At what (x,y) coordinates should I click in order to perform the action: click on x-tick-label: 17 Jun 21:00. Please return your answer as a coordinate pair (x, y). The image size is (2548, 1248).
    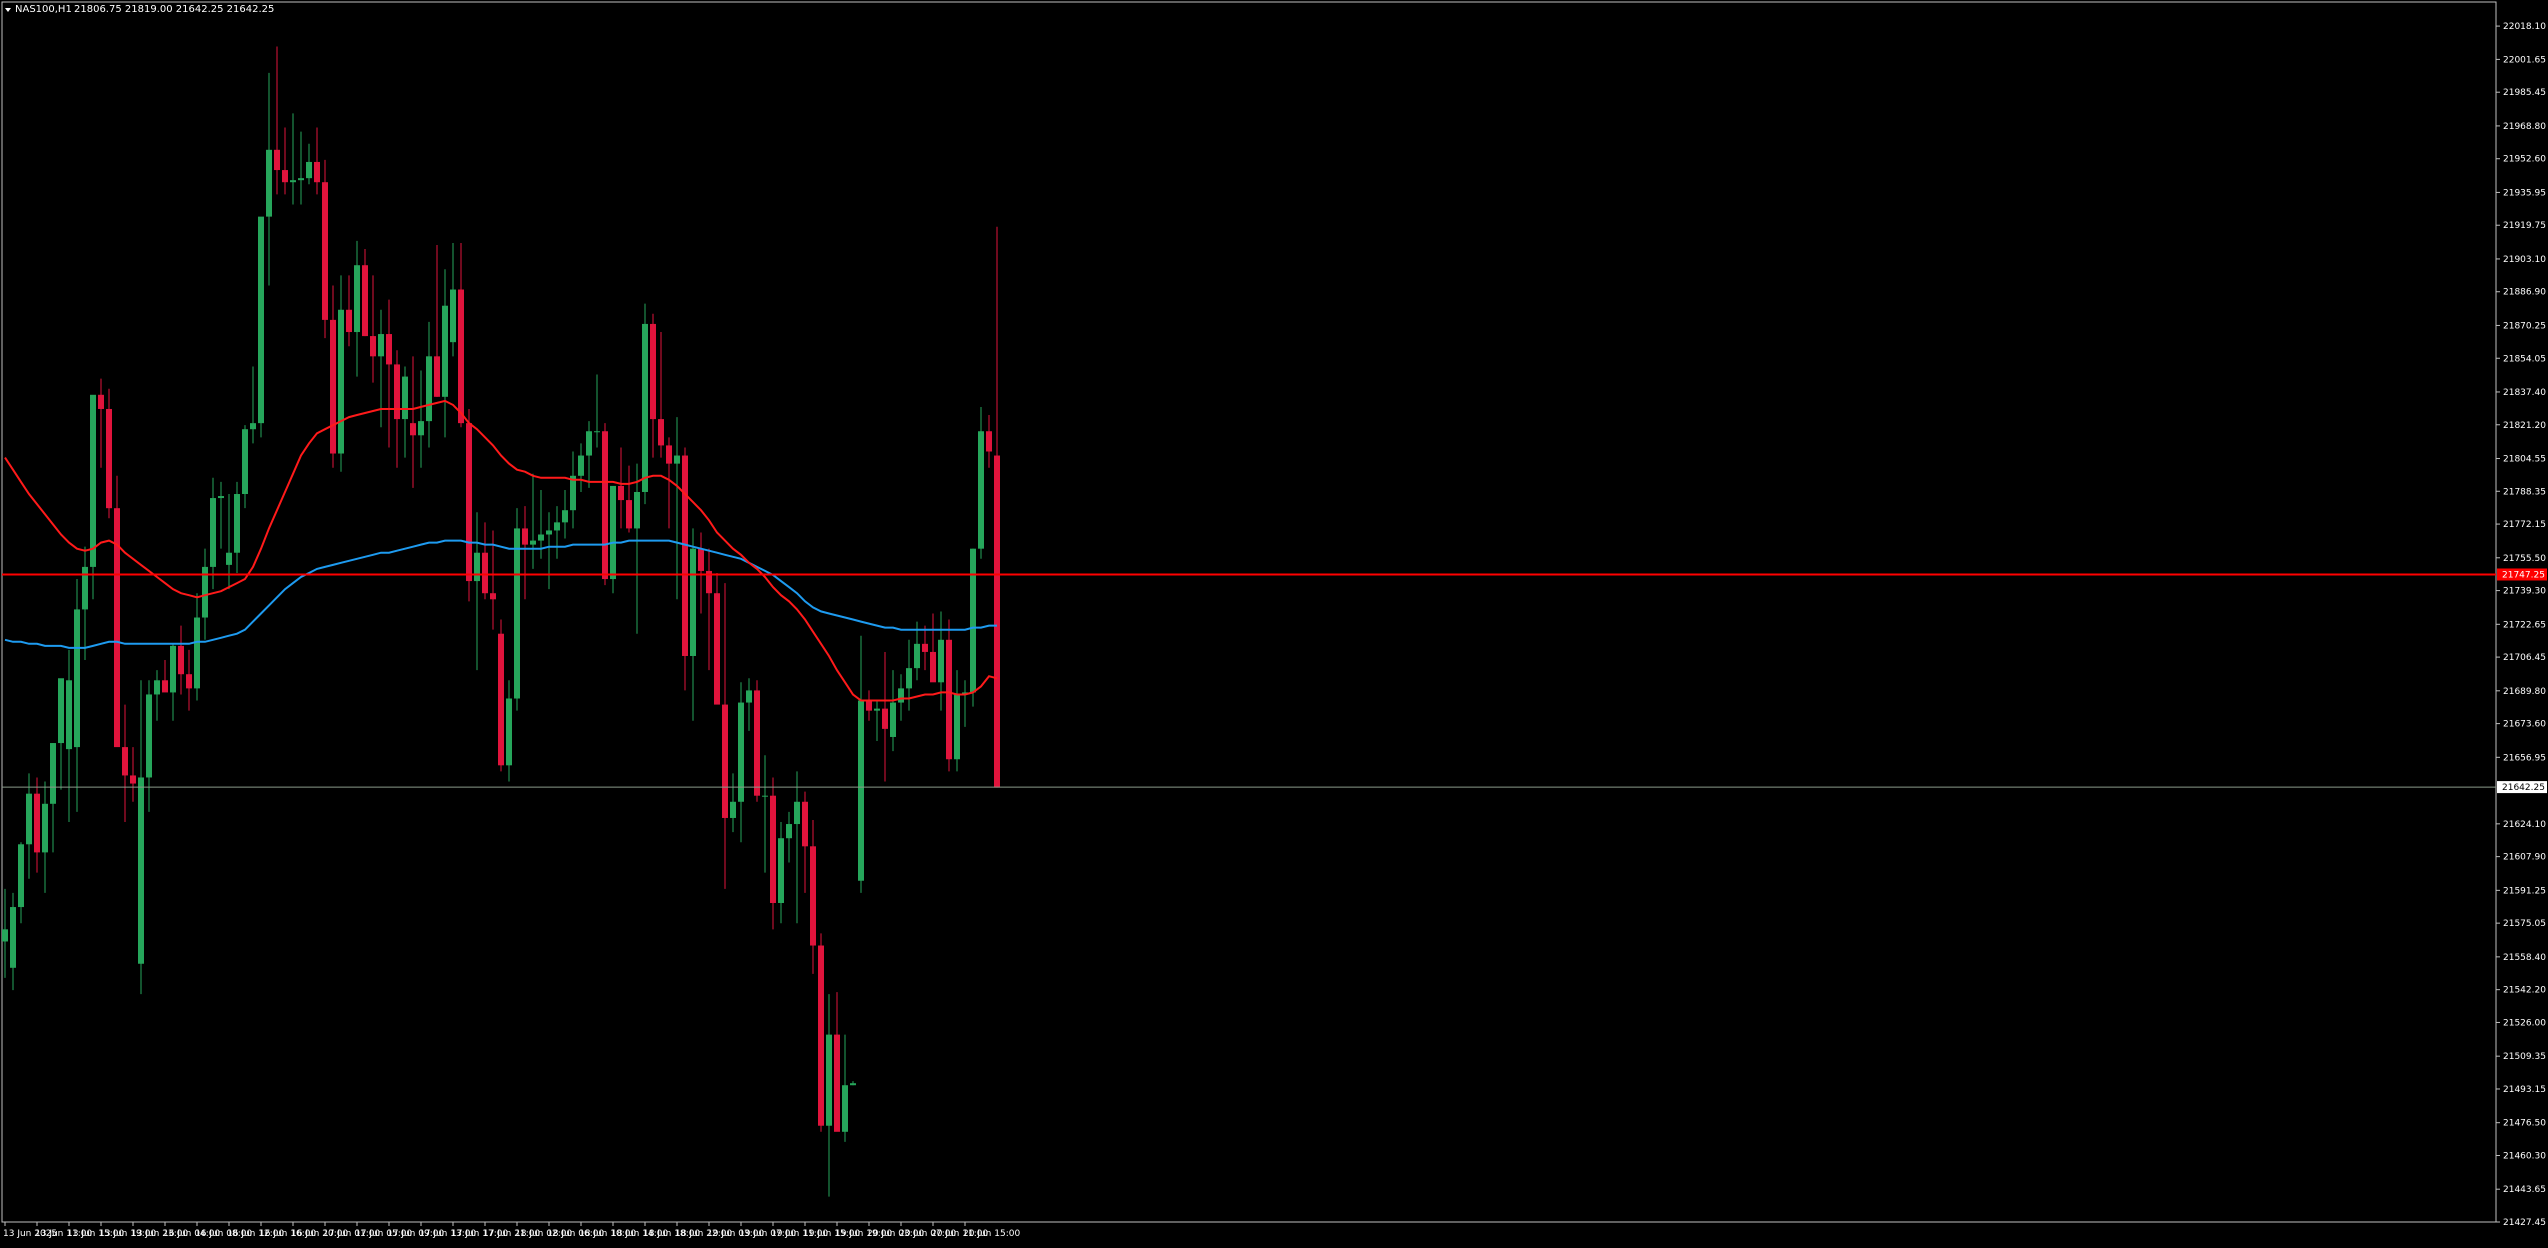
    Looking at the image, I should click on (511, 1234).